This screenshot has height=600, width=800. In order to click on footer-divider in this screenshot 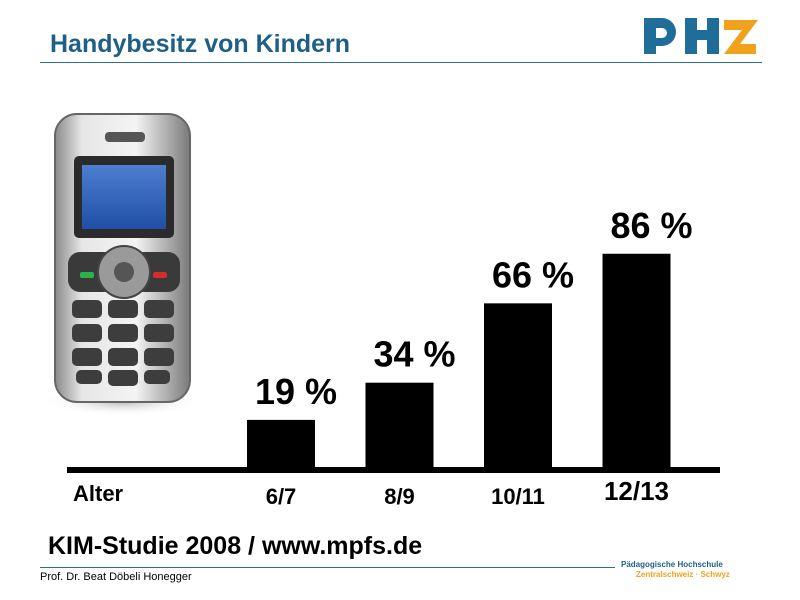, I will do `click(327, 567)`.